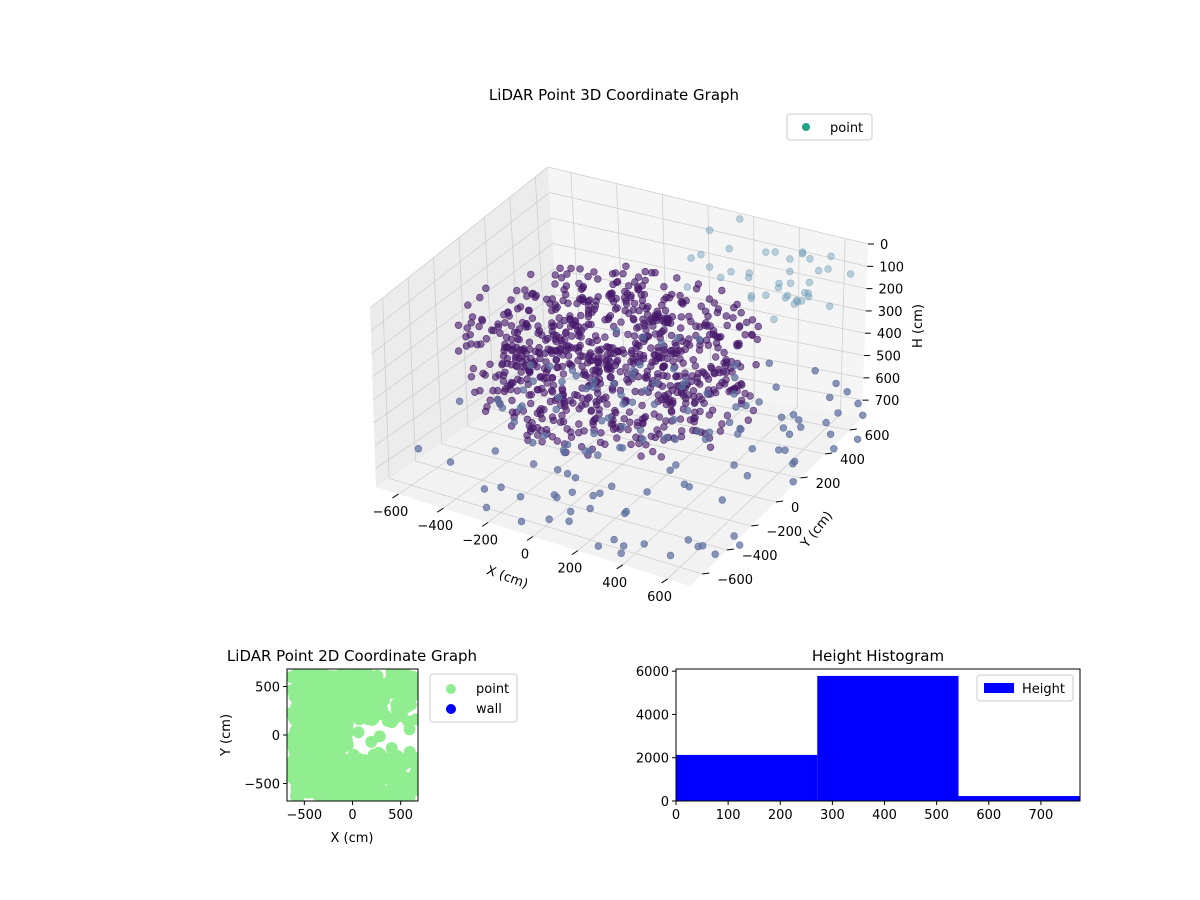 The height and width of the screenshot is (900, 1200). Describe the element at coordinates (575, 553) in the screenshot. I see `chart-3d-xtick` at that location.